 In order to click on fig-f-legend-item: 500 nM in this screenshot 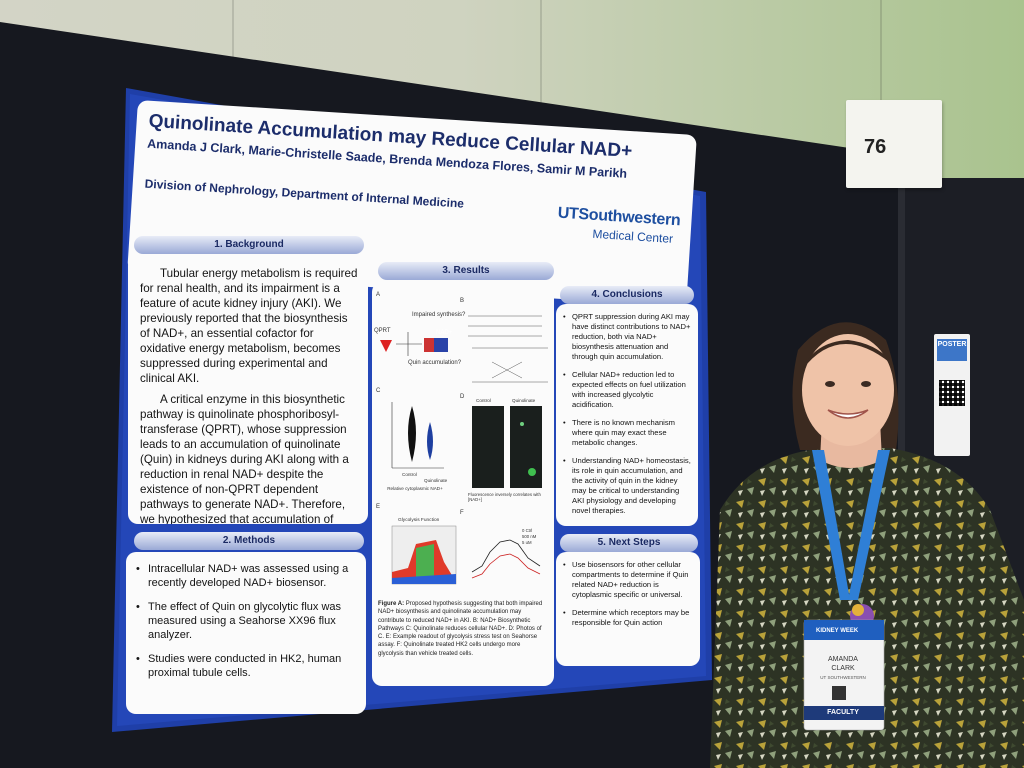, I will do `click(529, 536)`.